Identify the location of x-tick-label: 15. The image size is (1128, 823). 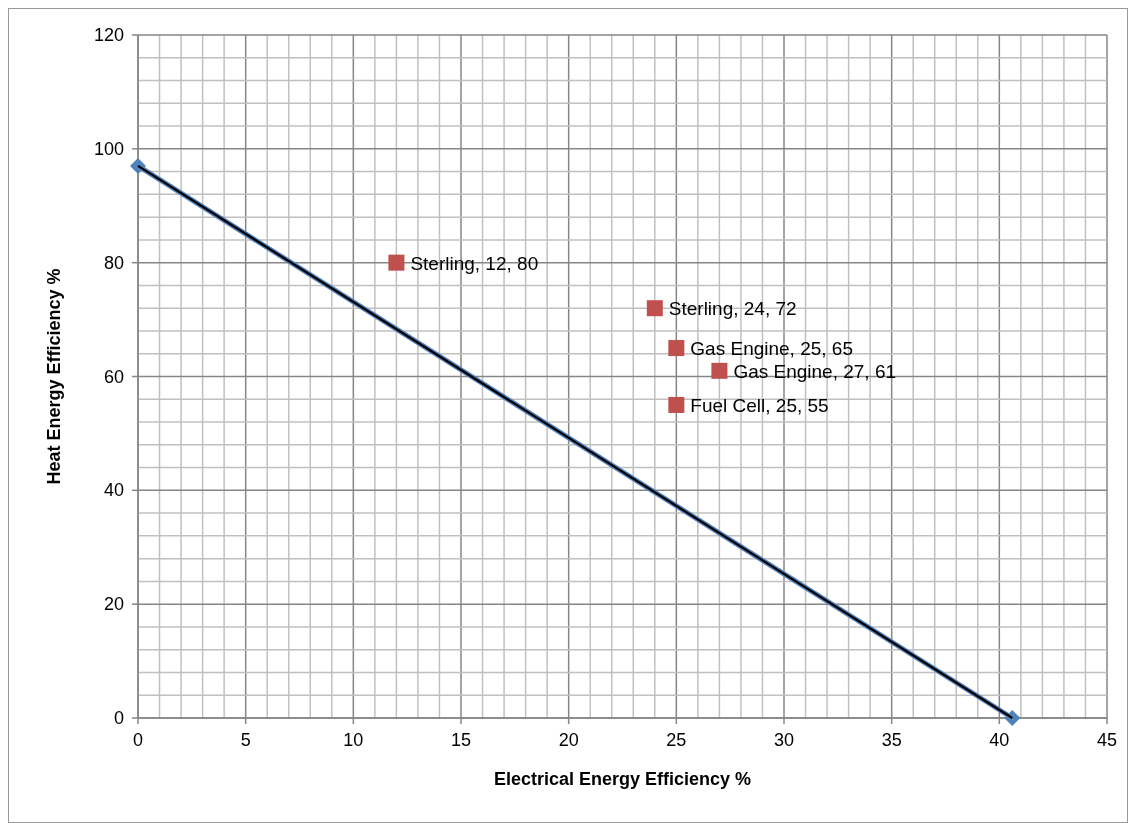
(461, 740).